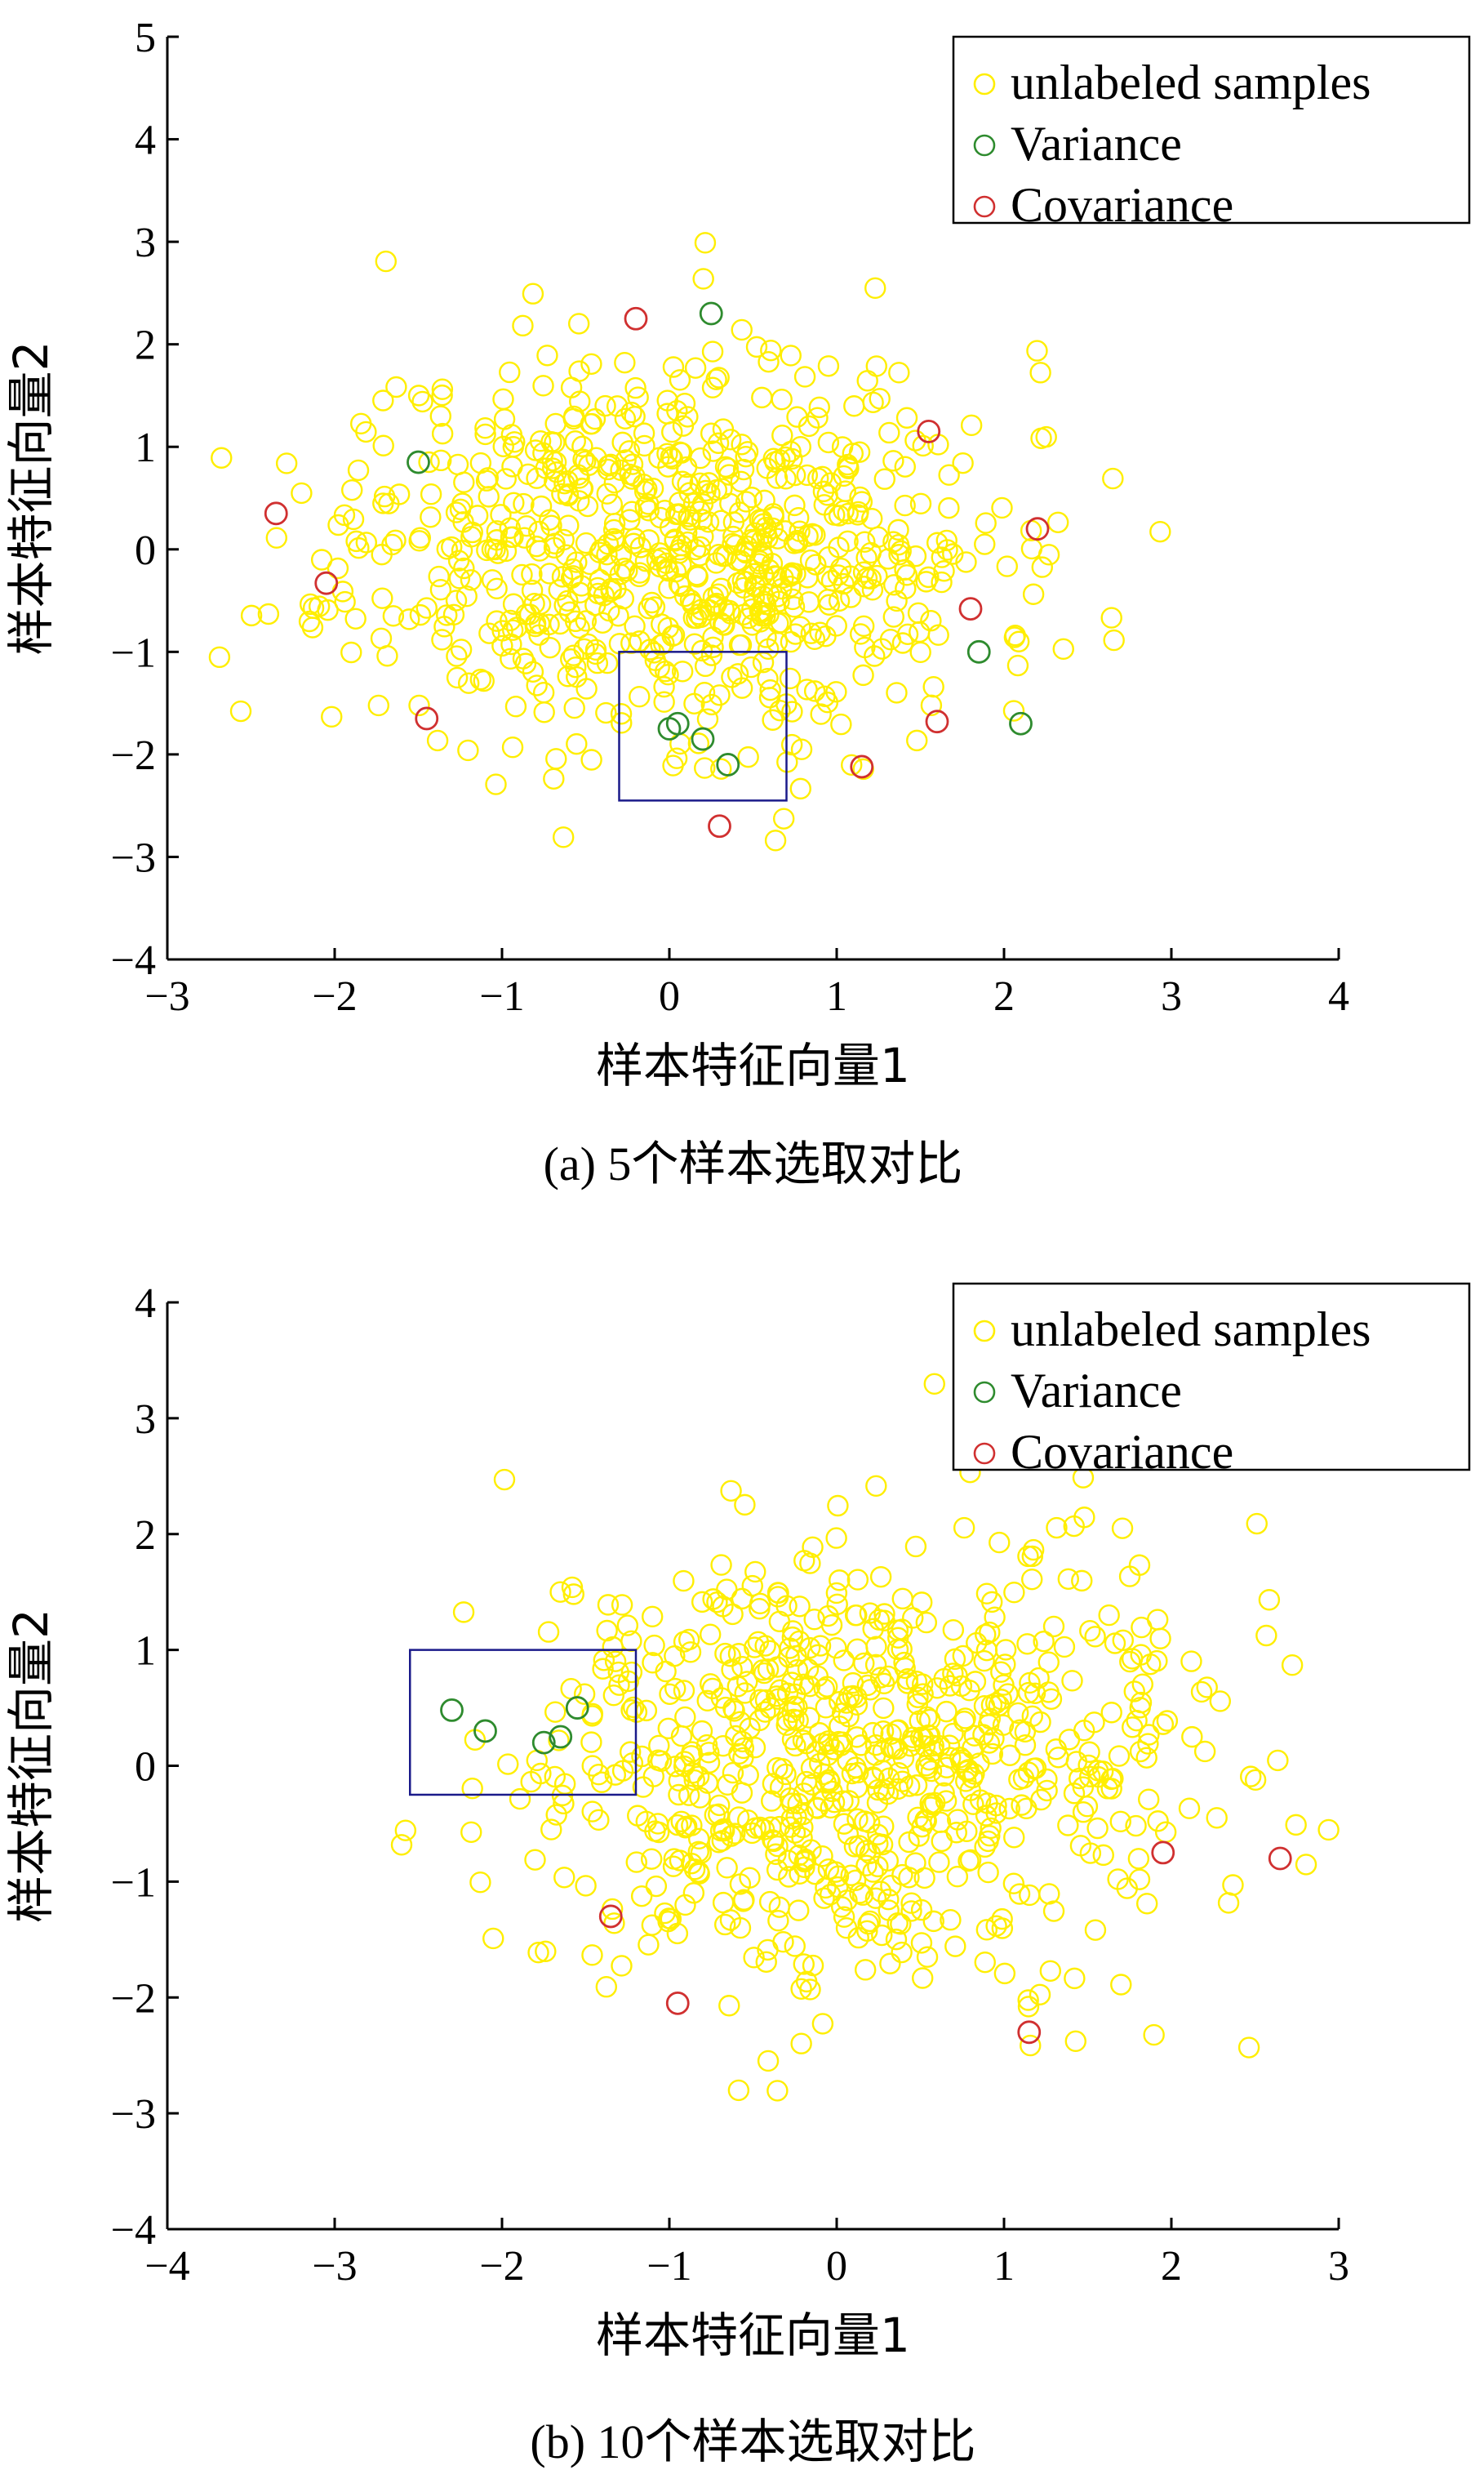 The height and width of the screenshot is (2488, 1484). What do you see at coordinates (1122, 1452) in the screenshot?
I see `legend-label: Covariance` at bounding box center [1122, 1452].